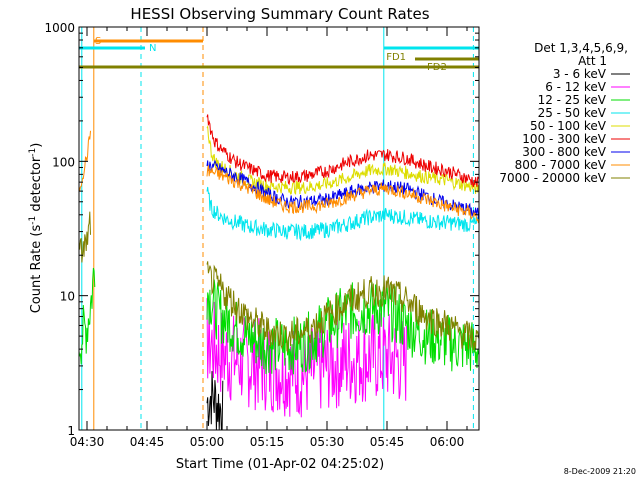  I want to click on y-tick-label: 10, so click(67, 297).